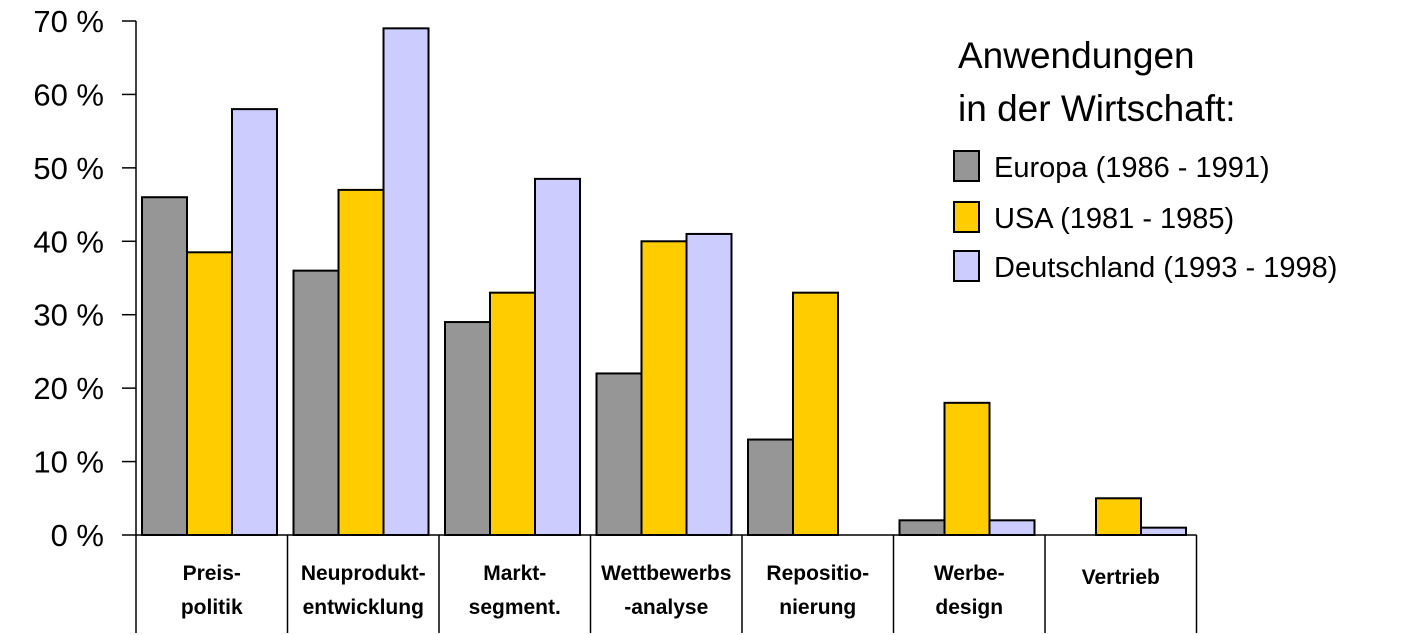  Describe the element at coordinates (515, 590) in the screenshot. I see `category-label: Markt-segment.` at that location.